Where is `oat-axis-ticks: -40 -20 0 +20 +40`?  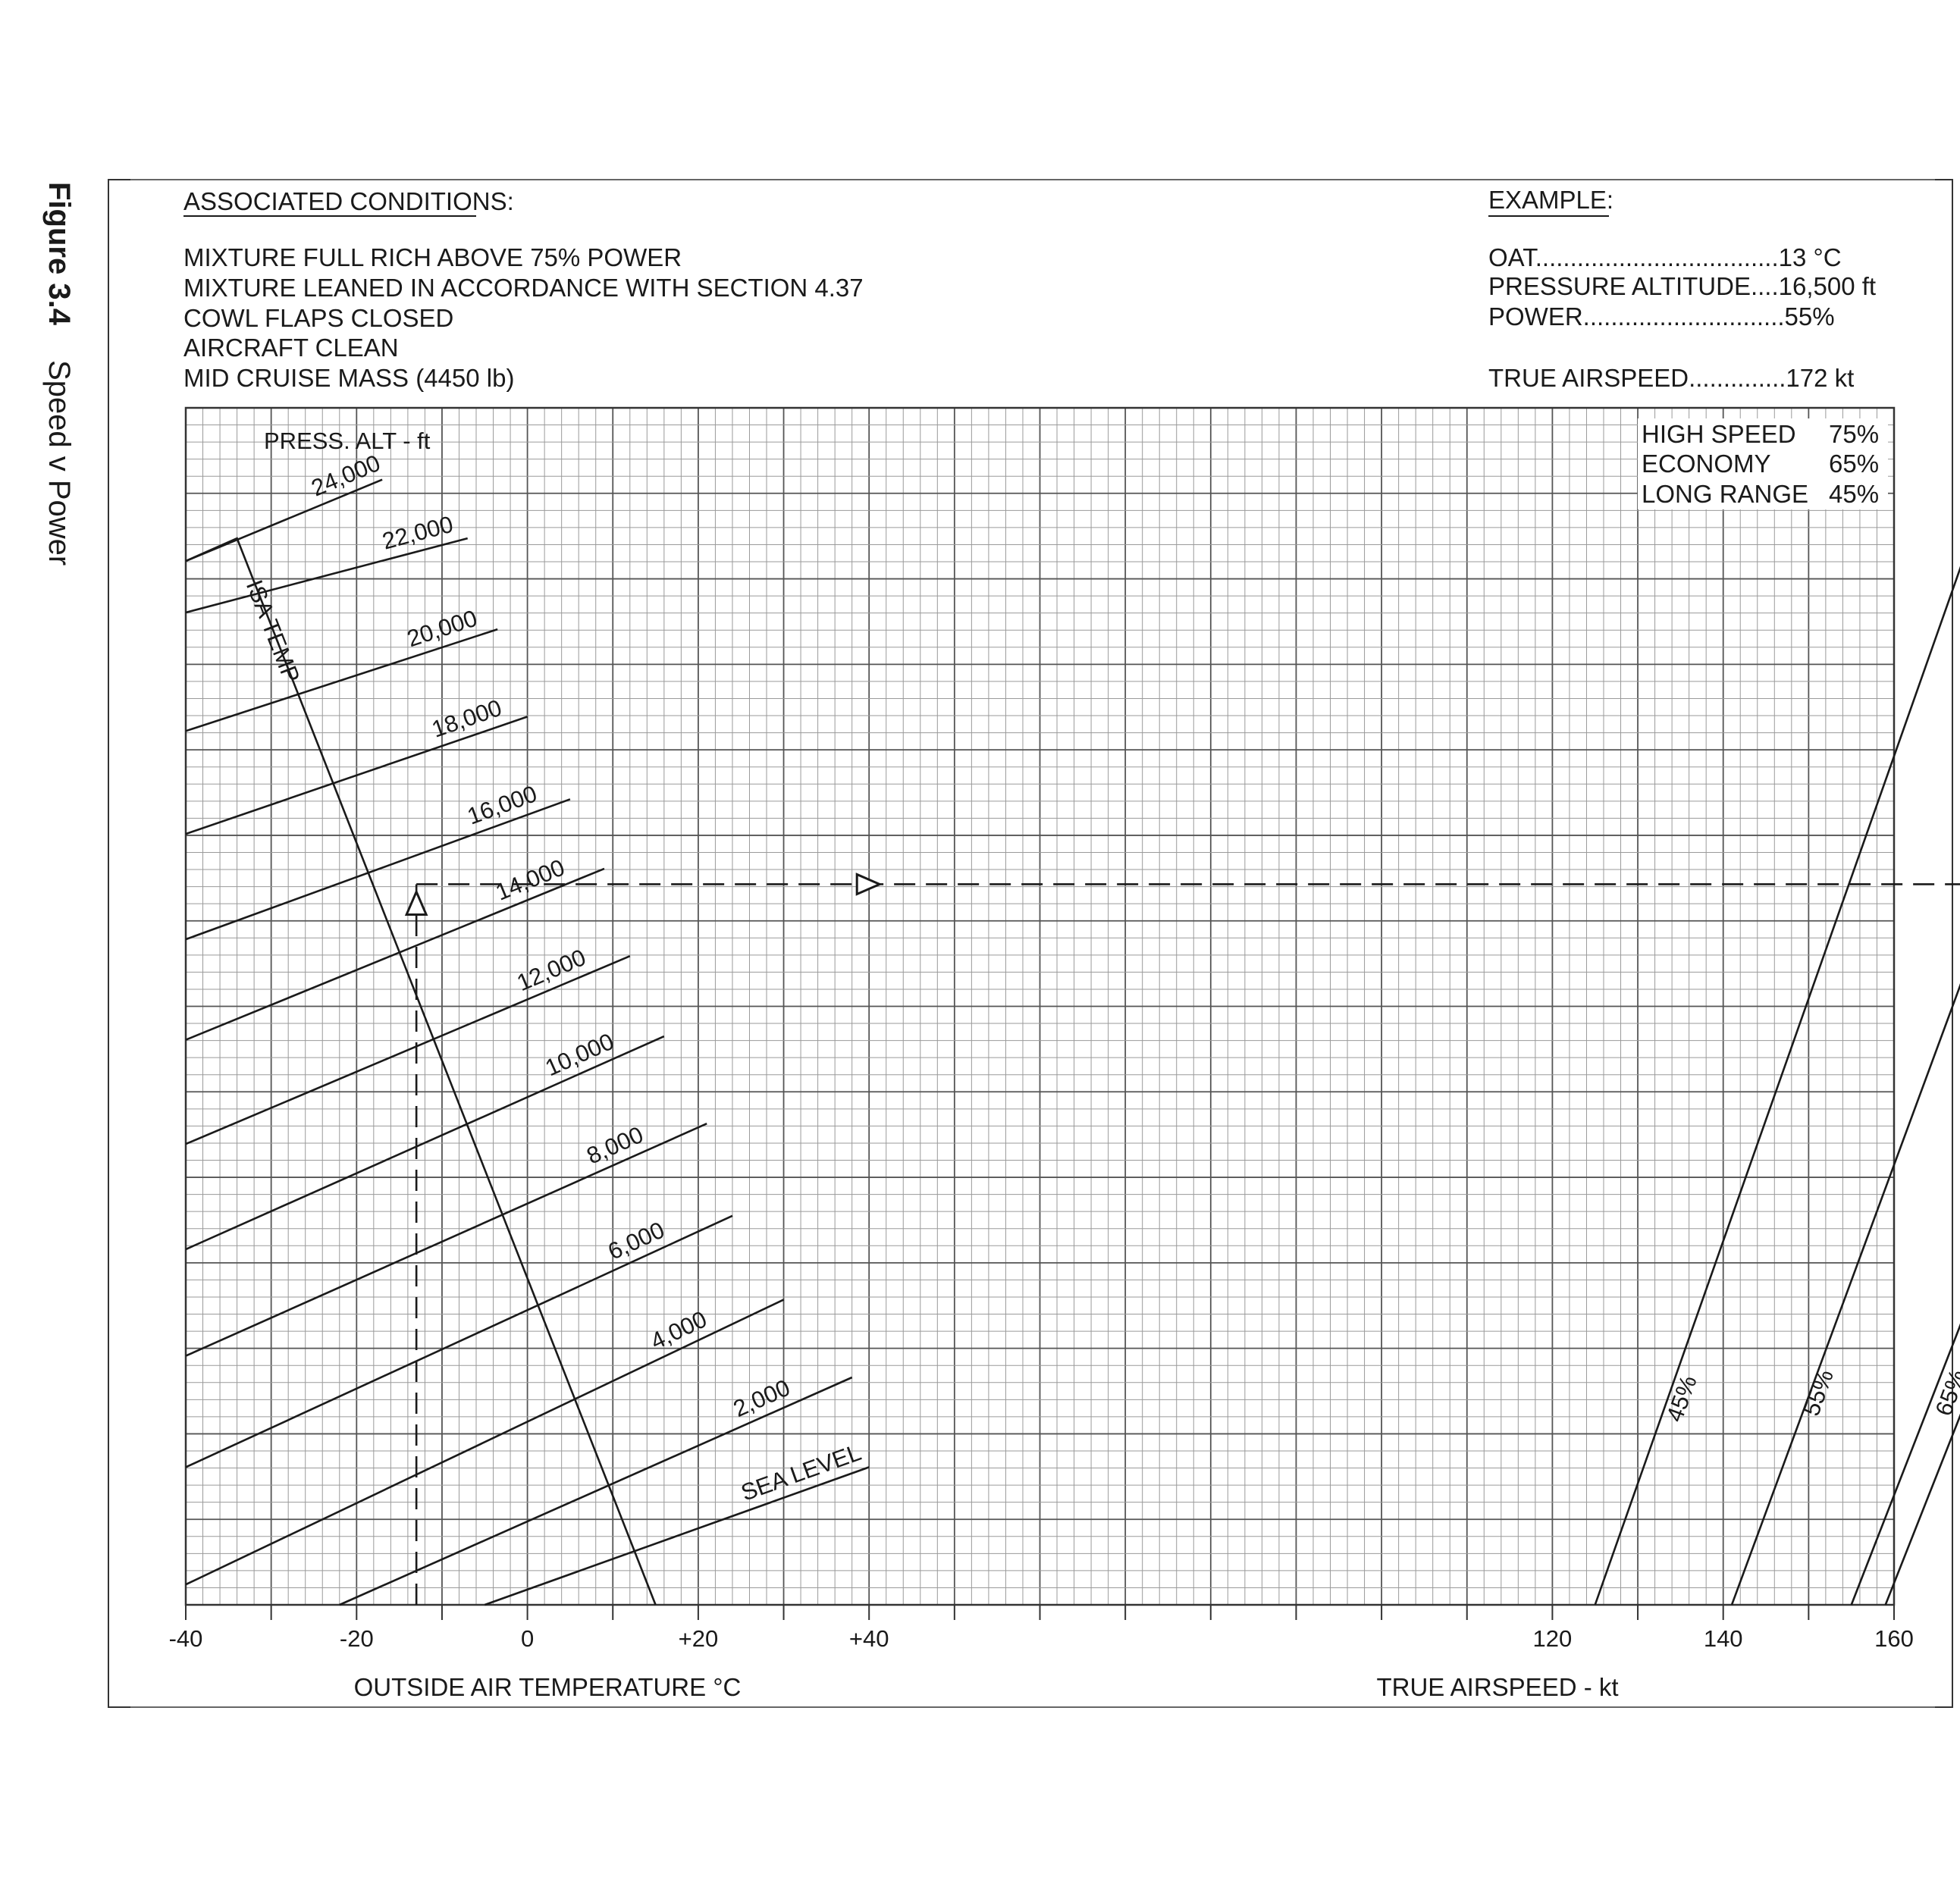
oat-axis-ticks: -40 -20 0 +20 +40 is located at coordinates (529, 1638).